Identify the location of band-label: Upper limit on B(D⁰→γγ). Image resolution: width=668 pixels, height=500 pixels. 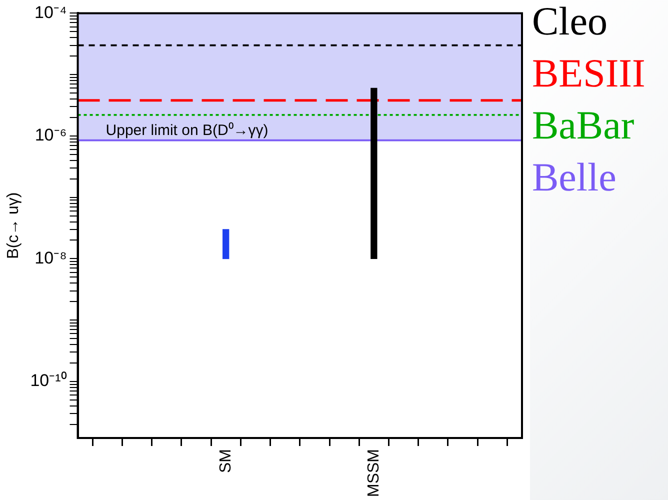
(187, 130).